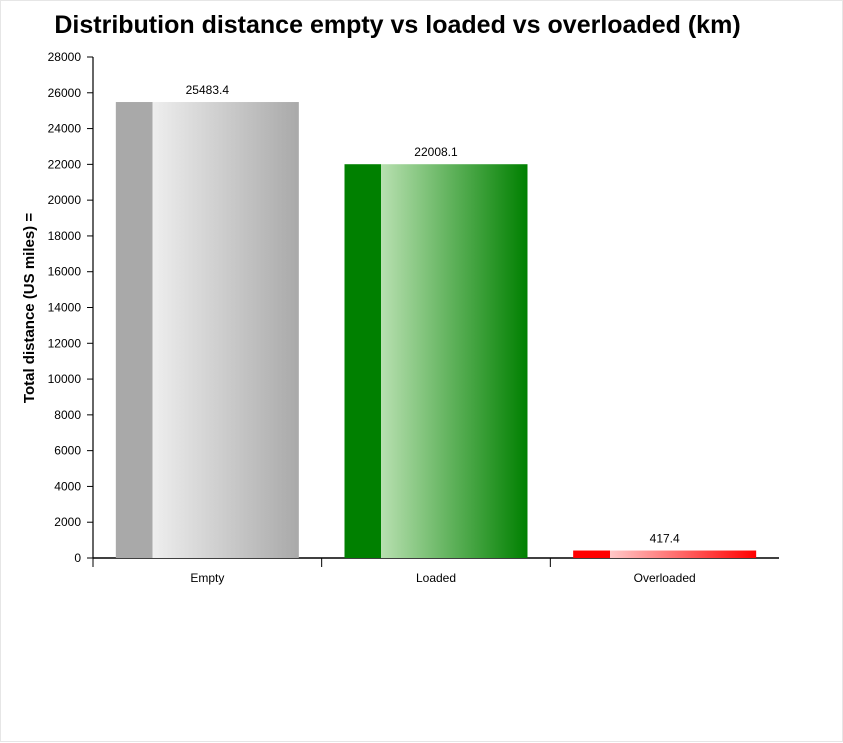 This screenshot has height=743, width=843. Describe the element at coordinates (65, 343) in the screenshot. I see `y-tick-label: 12000` at that location.